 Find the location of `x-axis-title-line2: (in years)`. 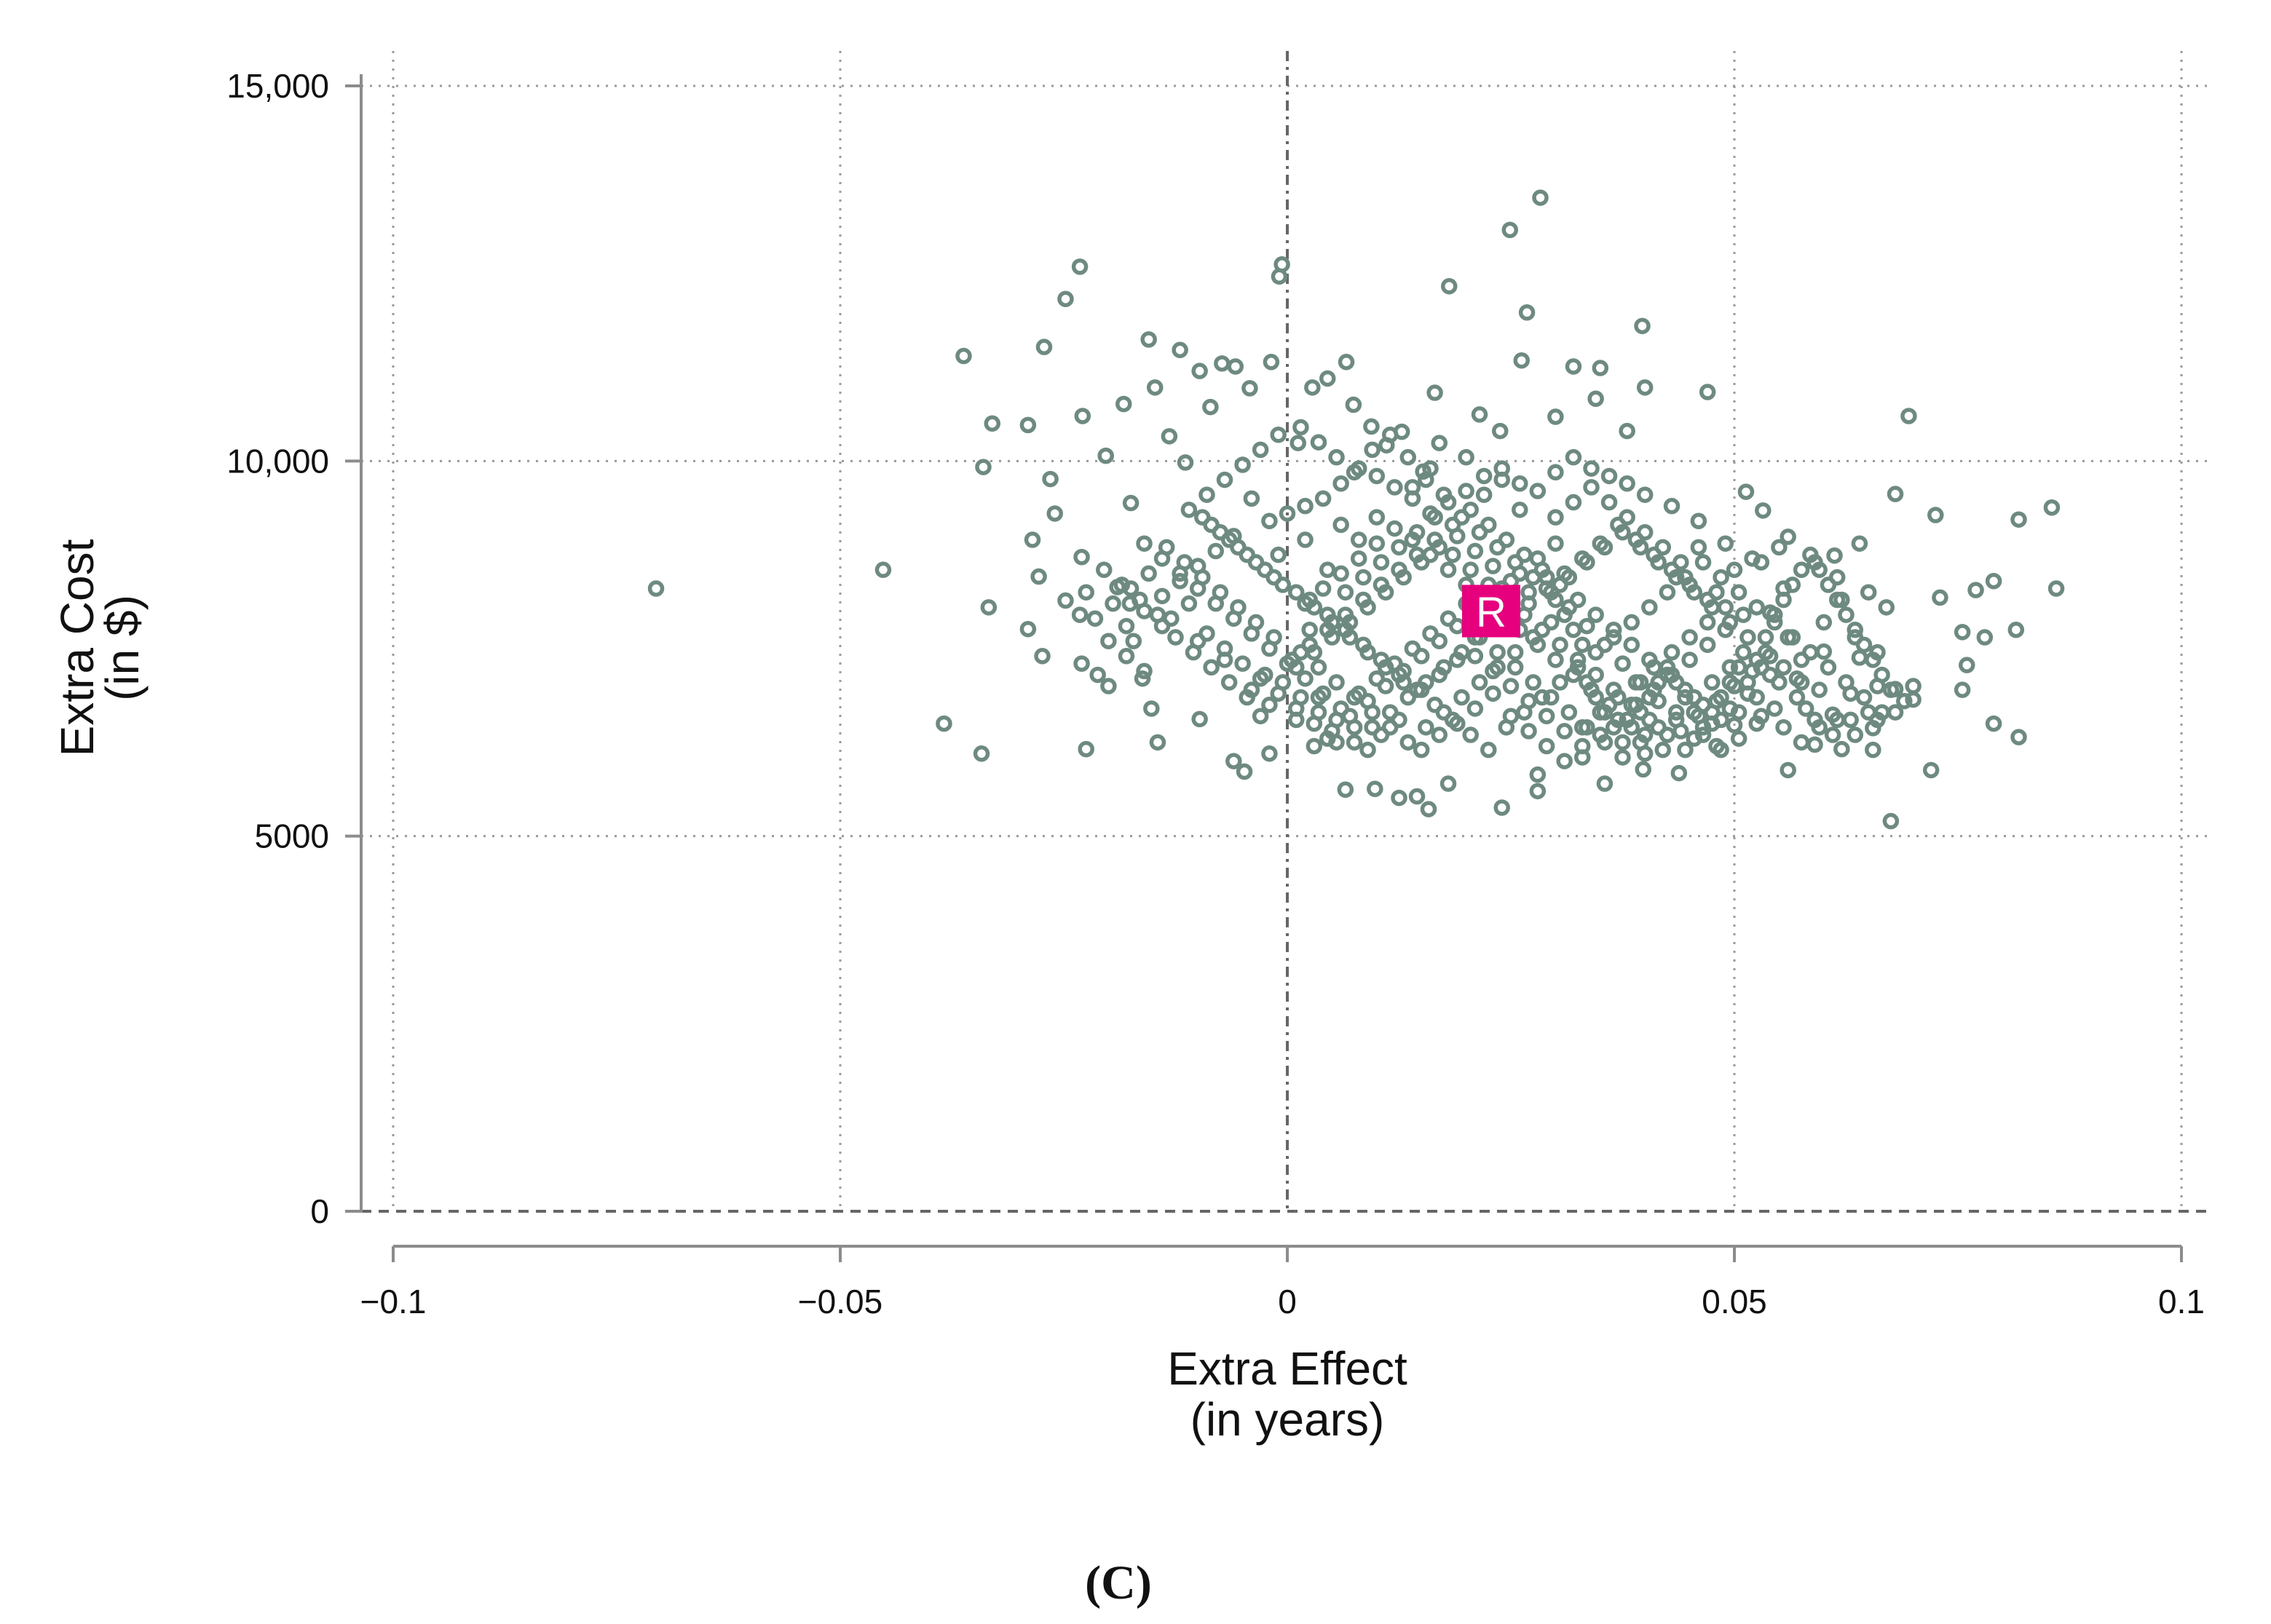

x-axis-title-line2: (in years) is located at coordinates (1287, 1419).